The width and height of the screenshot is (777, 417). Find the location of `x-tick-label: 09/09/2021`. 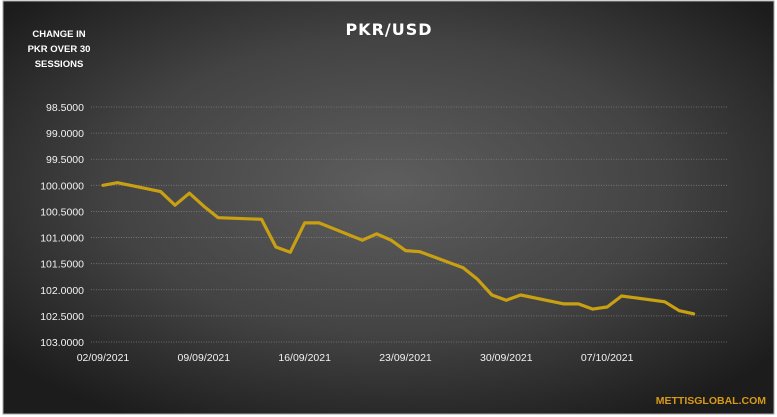

x-tick-label: 09/09/2021 is located at coordinates (204, 358).